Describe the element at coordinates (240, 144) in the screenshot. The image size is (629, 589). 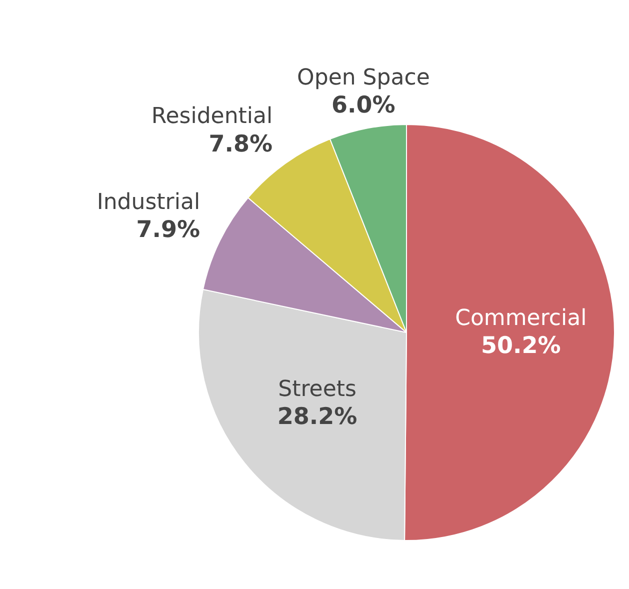
I see `data-label: 7.8%` at that location.